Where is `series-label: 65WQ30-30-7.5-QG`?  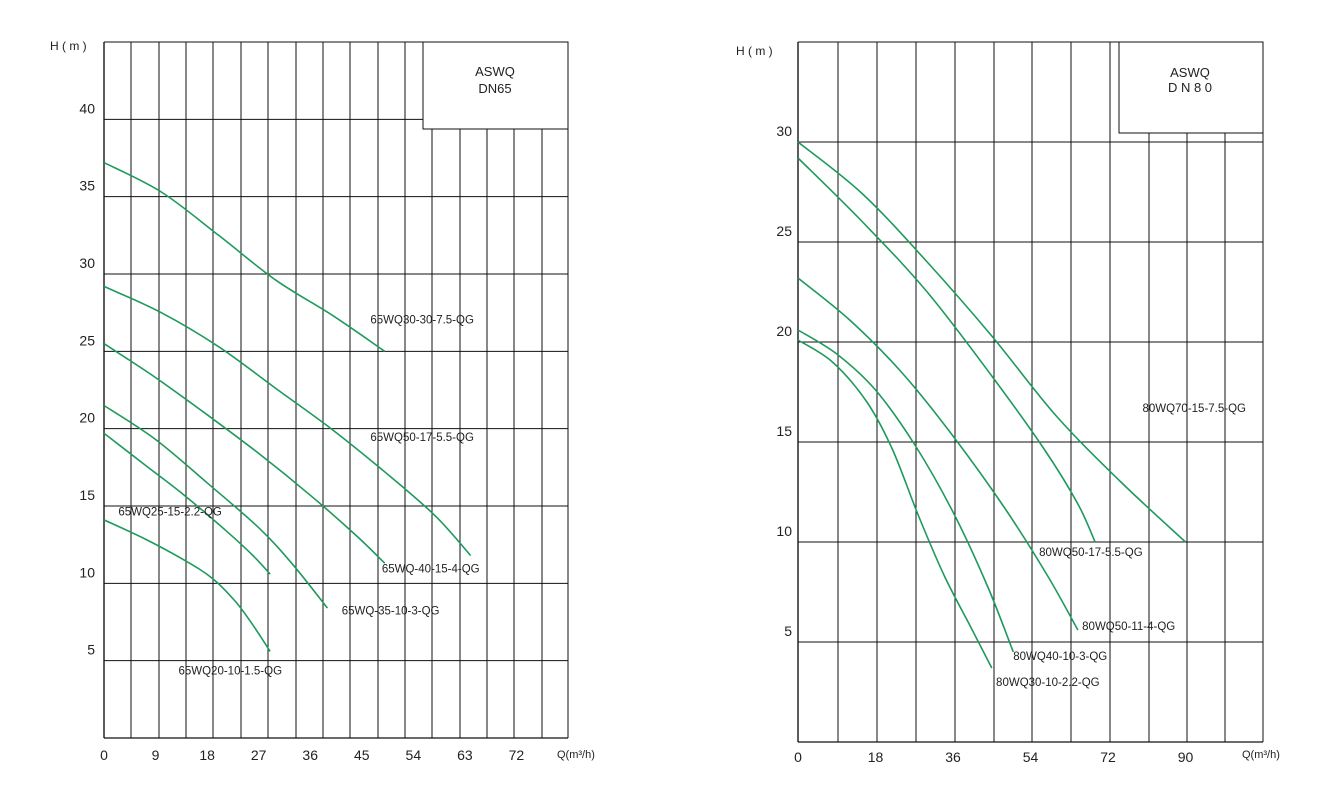 series-label: 65WQ30-30-7.5-QG is located at coordinates (422, 320).